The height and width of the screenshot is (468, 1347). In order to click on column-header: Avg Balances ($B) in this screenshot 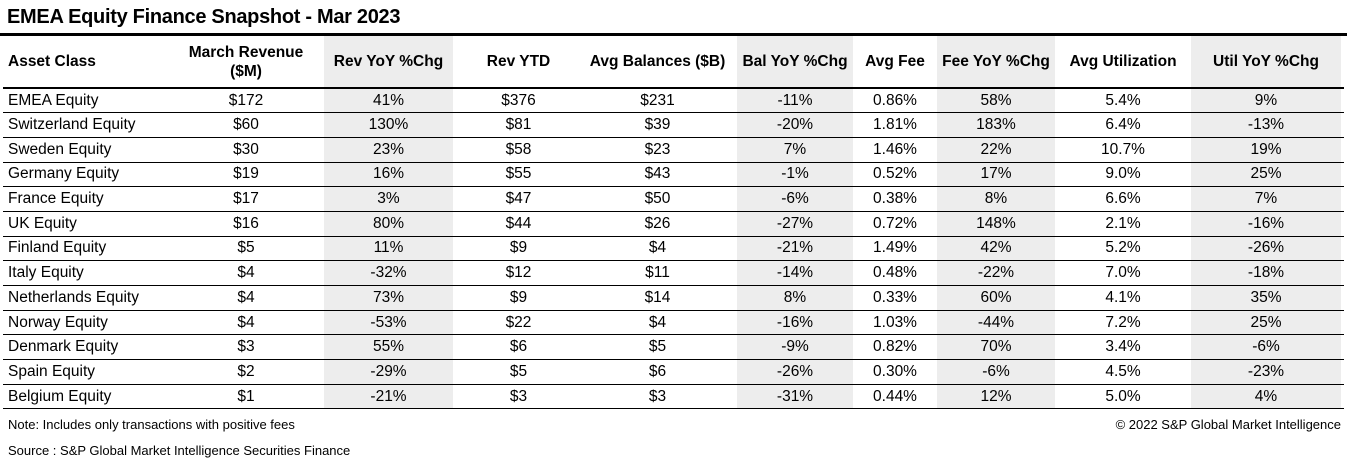, I will do `click(657, 62)`.